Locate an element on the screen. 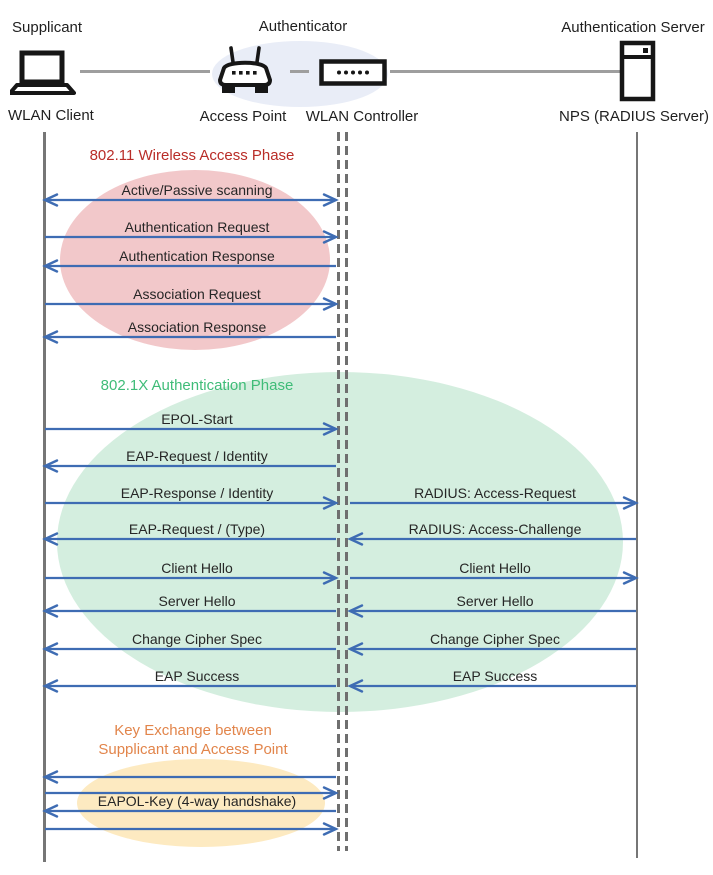 The width and height of the screenshot is (713, 875). phase-title-8021x-line: 802.1X Authentication Phase is located at coordinates (197, 385).